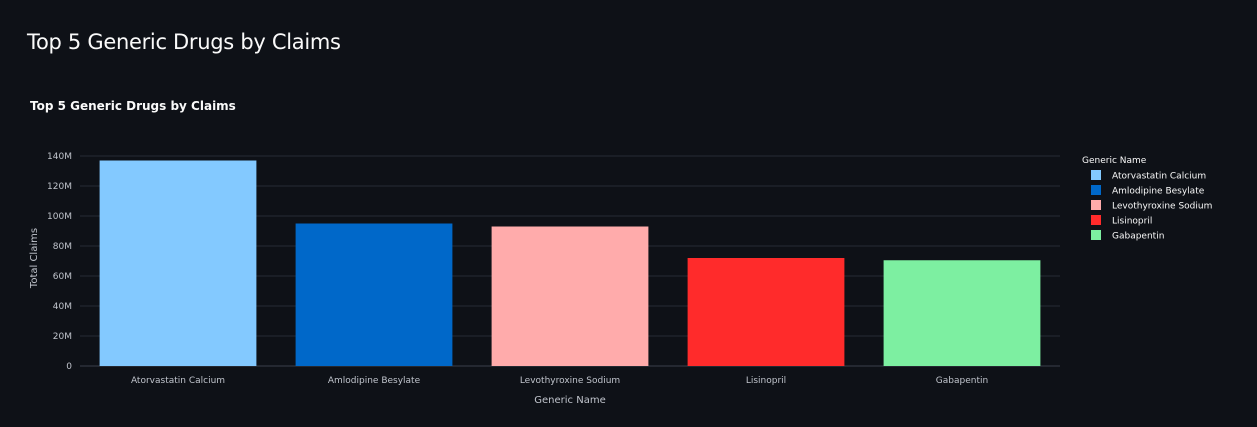 Image resolution: width=1257 pixels, height=427 pixels. I want to click on legend-label: Atorvastatin Calcium, so click(1159, 177).